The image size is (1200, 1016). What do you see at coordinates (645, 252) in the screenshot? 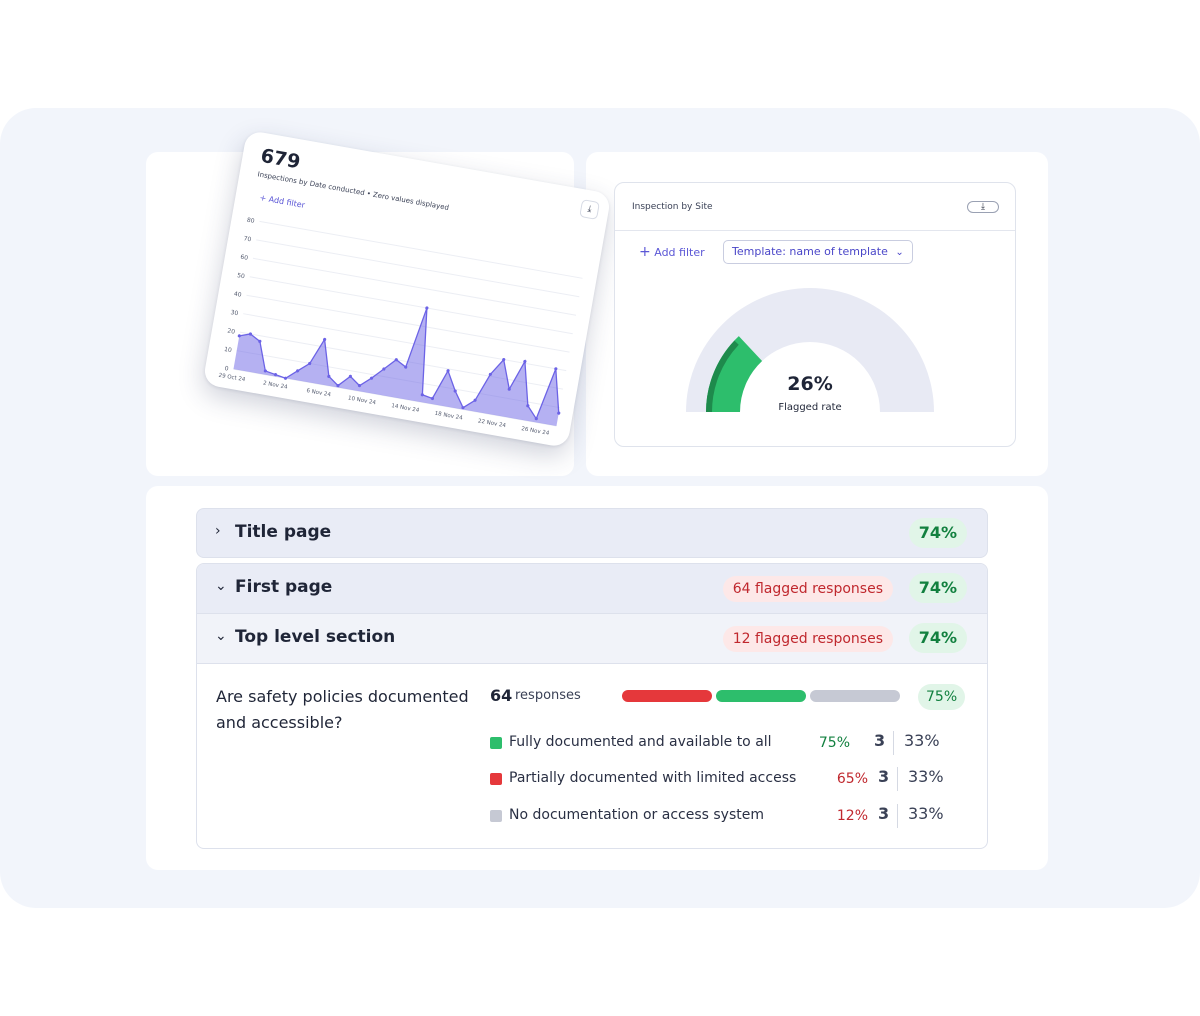
I see `plus-icon: +` at bounding box center [645, 252].